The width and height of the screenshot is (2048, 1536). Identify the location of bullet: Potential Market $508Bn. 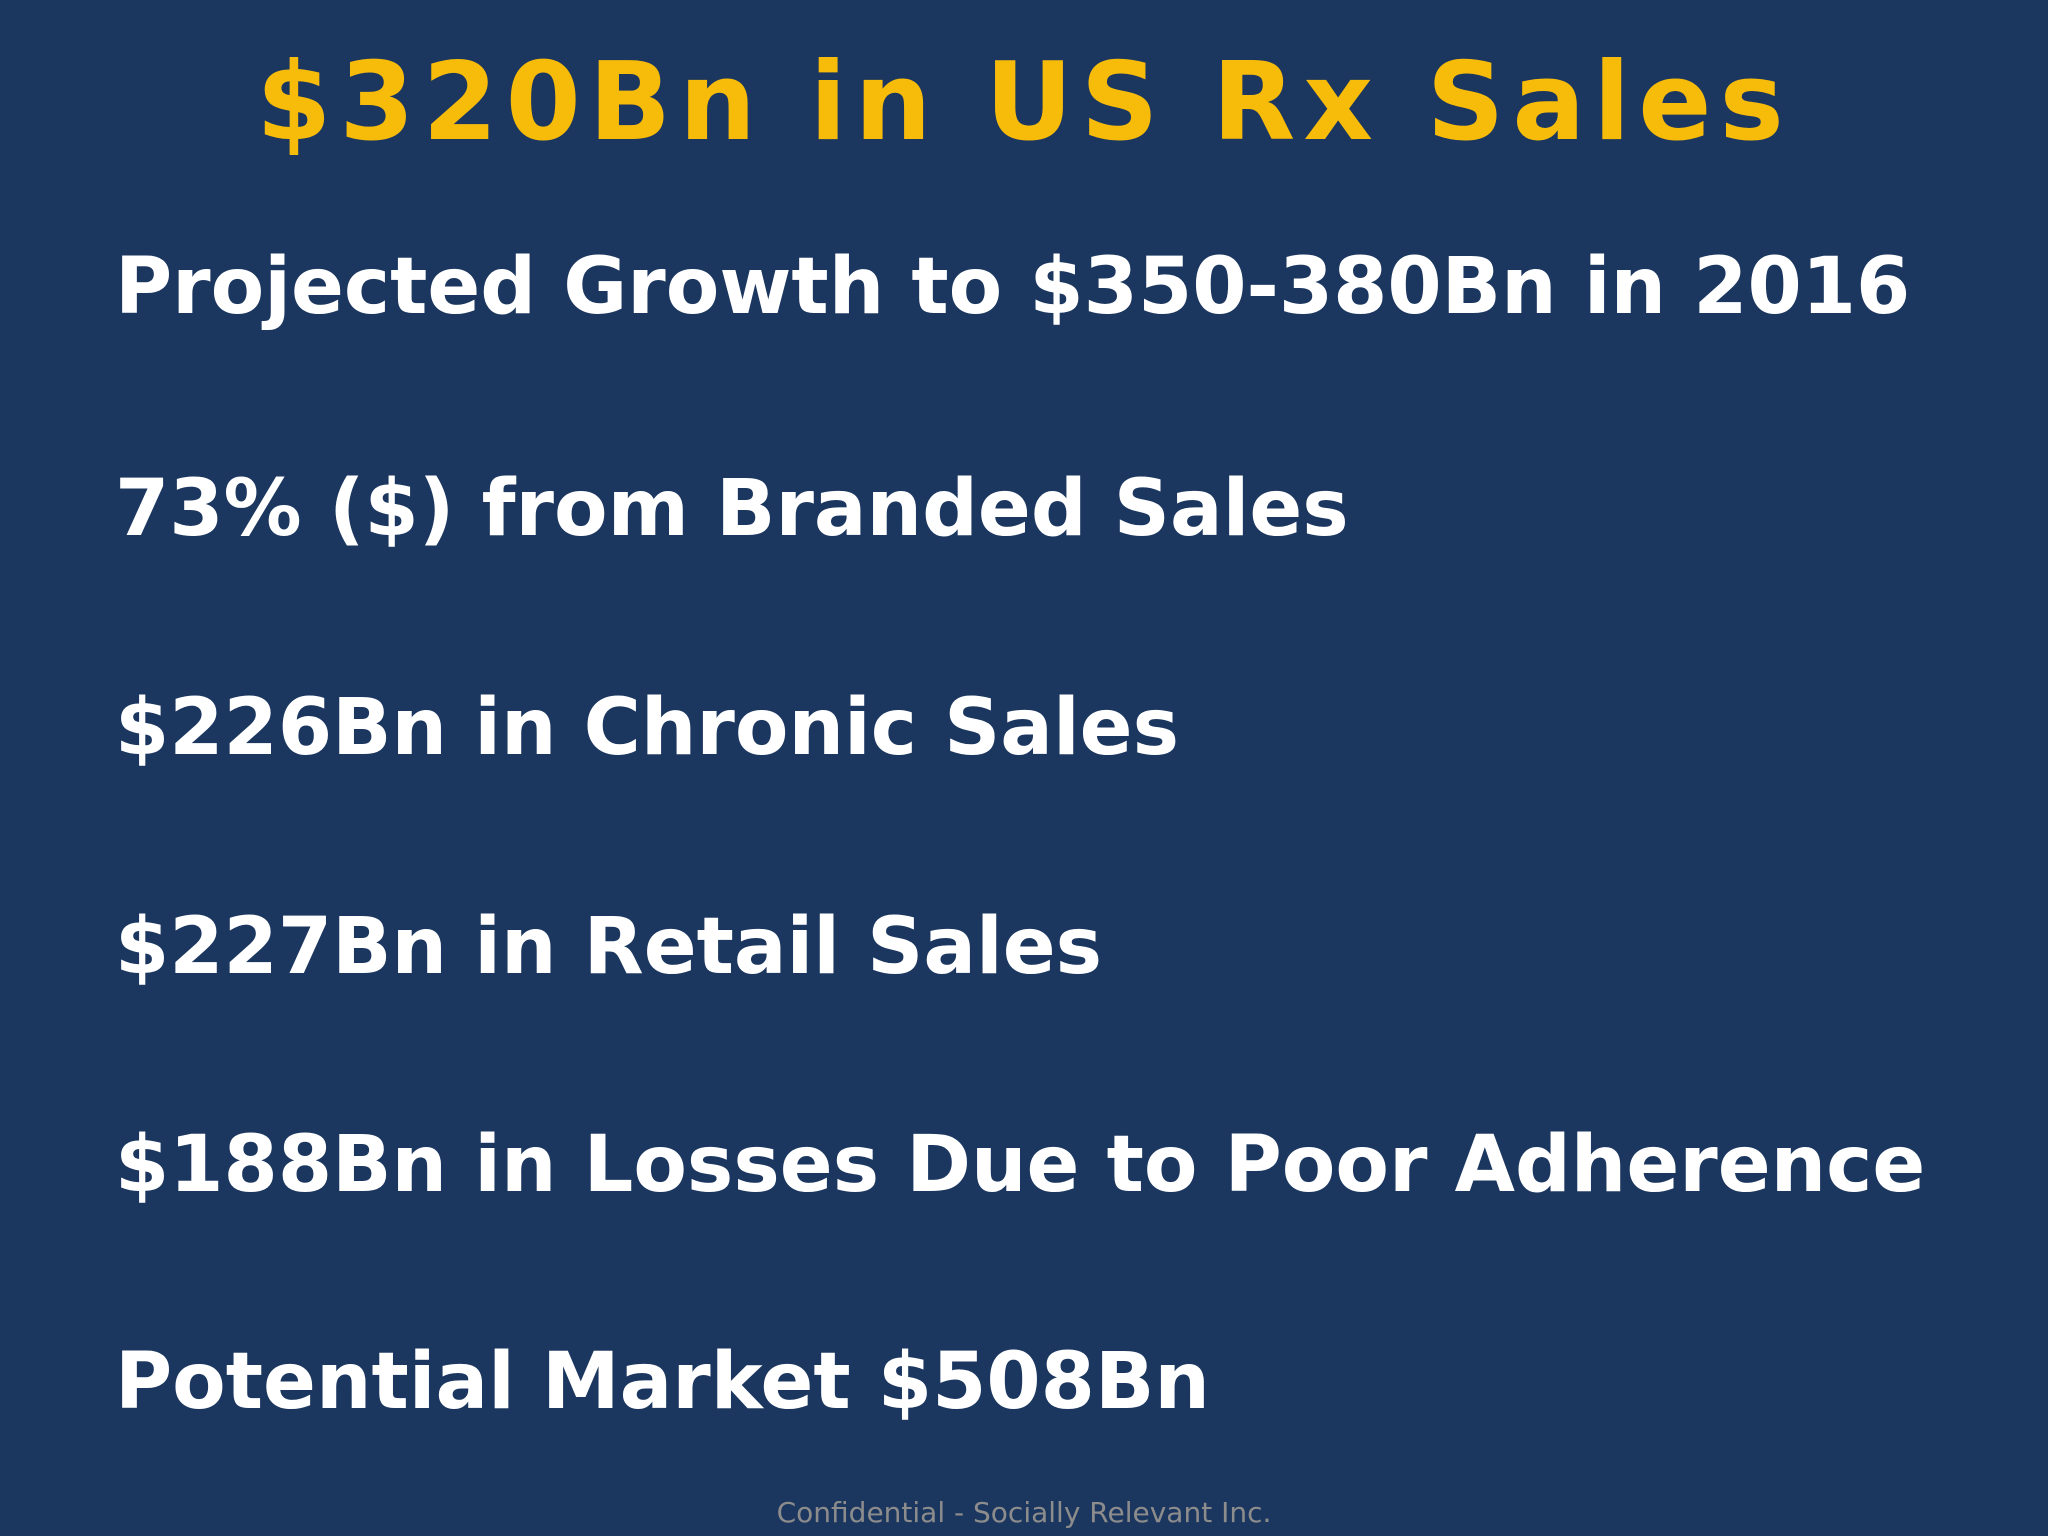
(662, 1382).